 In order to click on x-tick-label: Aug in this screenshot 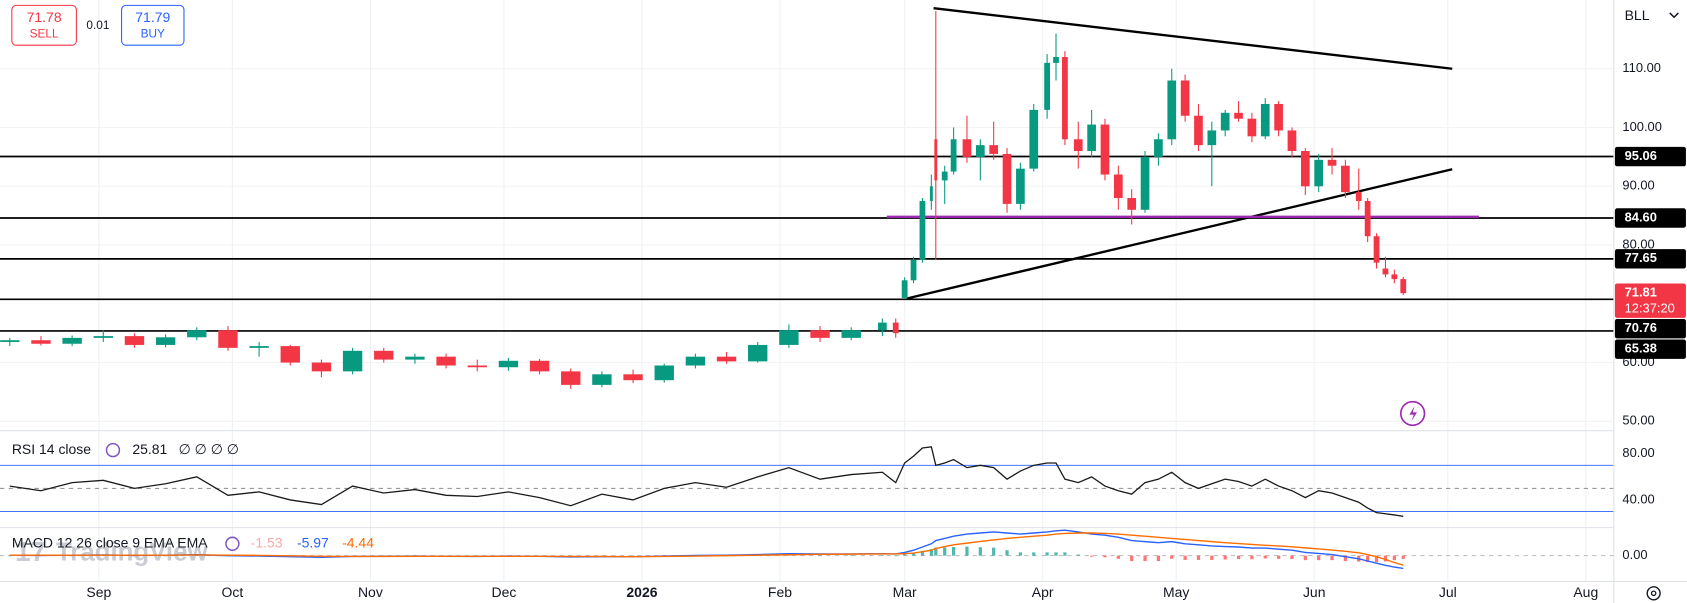, I will do `click(1585, 592)`.